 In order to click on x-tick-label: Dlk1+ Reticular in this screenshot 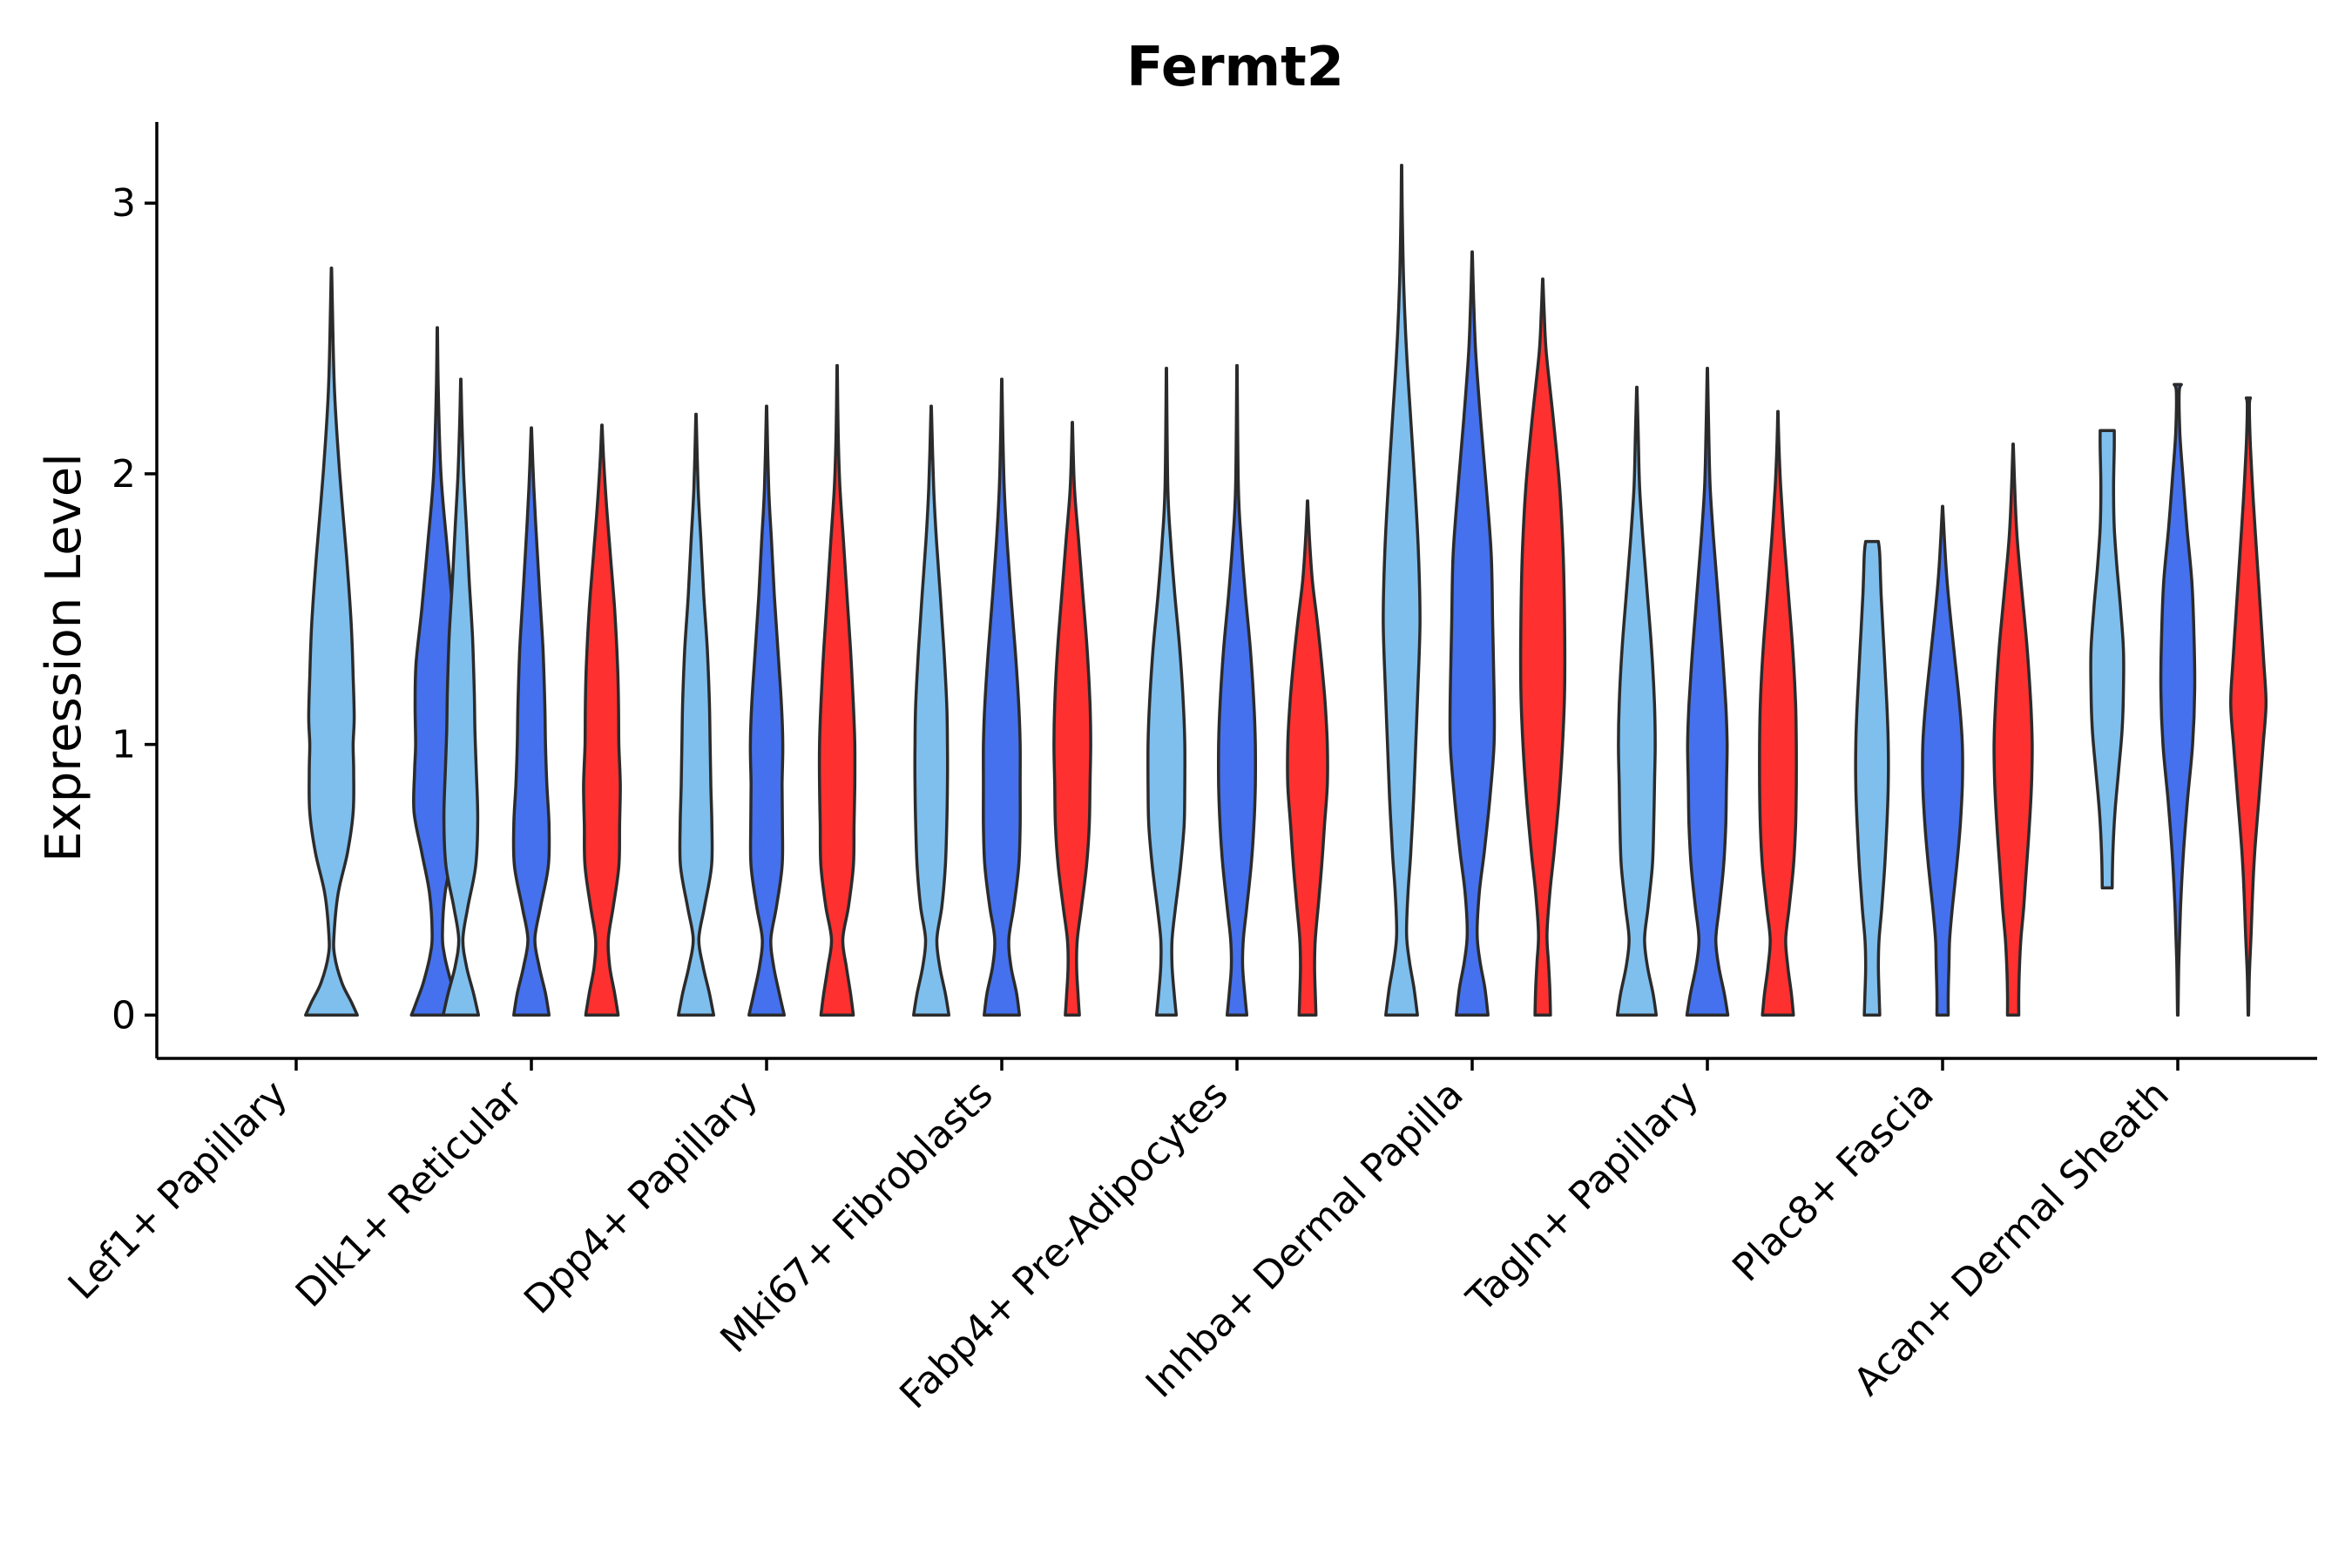, I will do `click(410, 1193)`.